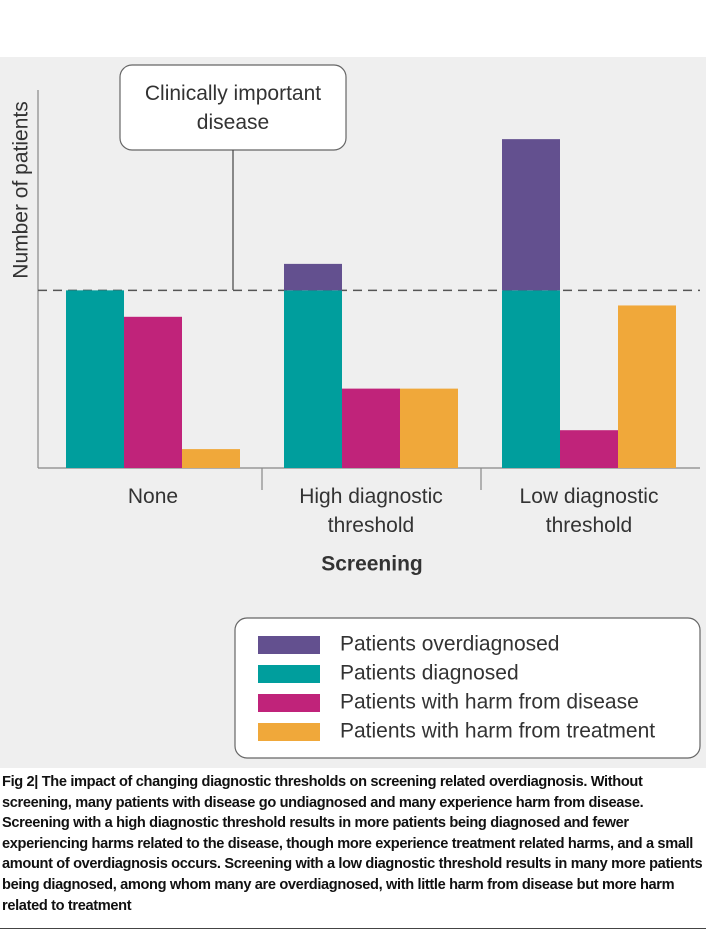  Describe the element at coordinates (353, 928) in the screenshot. I see `caption-rule` at that location.